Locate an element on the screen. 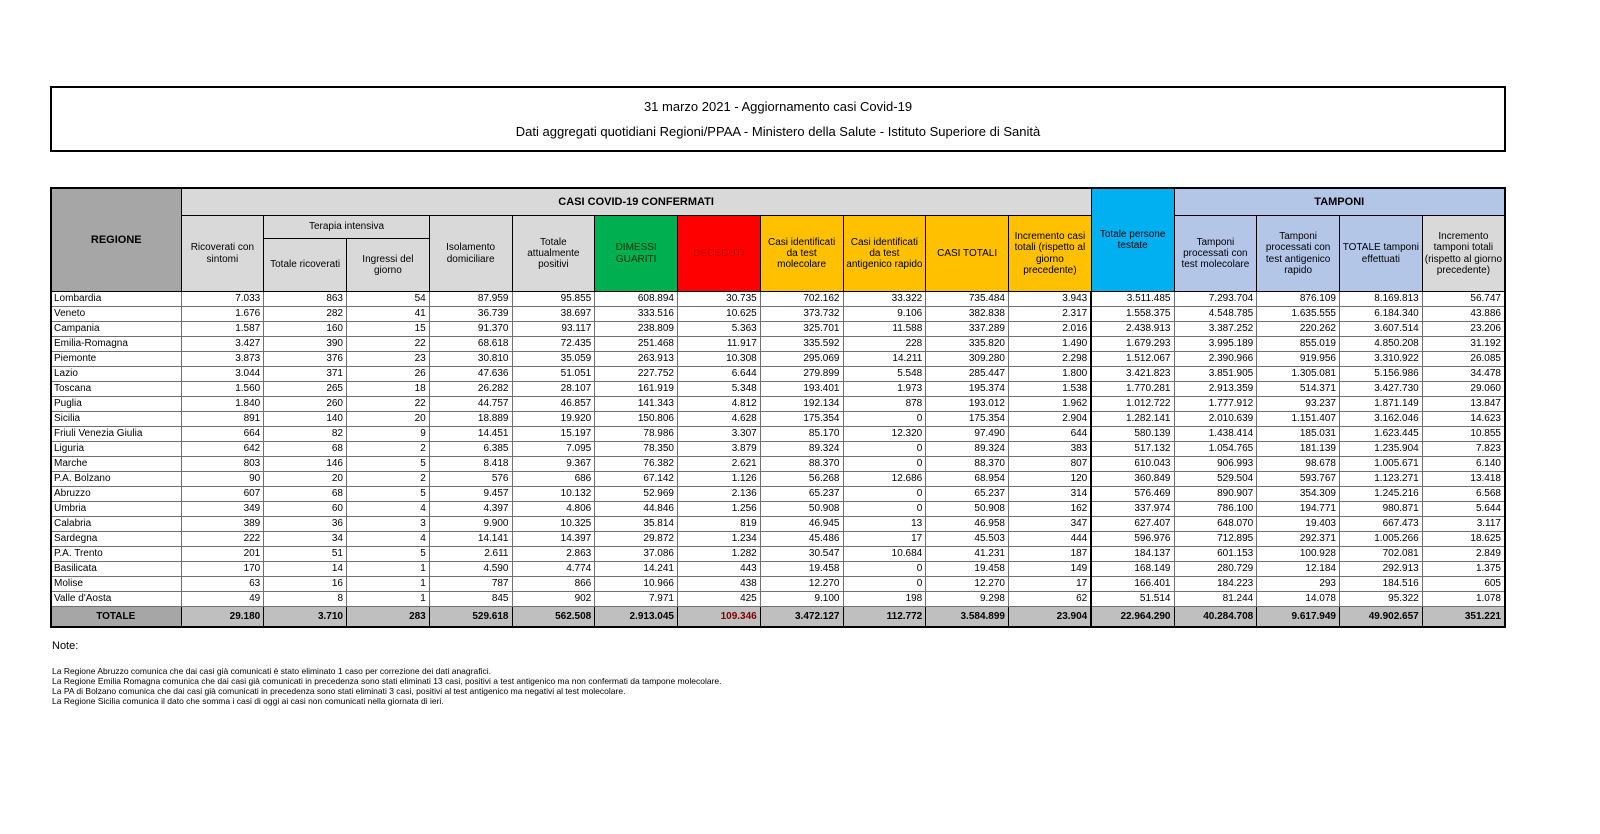 The width and height of the screenshot is (1600, 834). value-cell: 3 is located at coordinates (388, 524).